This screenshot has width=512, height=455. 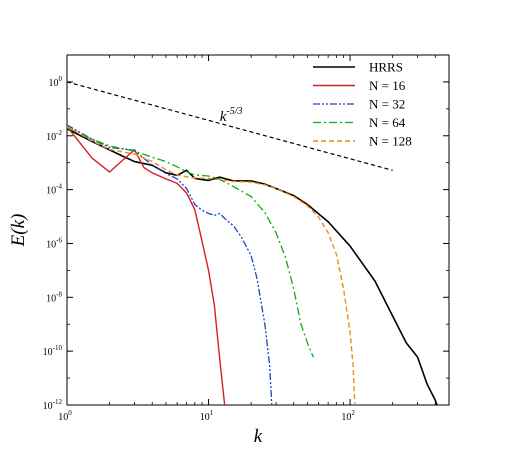 I want to click on y-tick-label: 10⁻⁴, so click(x=54, y=190).